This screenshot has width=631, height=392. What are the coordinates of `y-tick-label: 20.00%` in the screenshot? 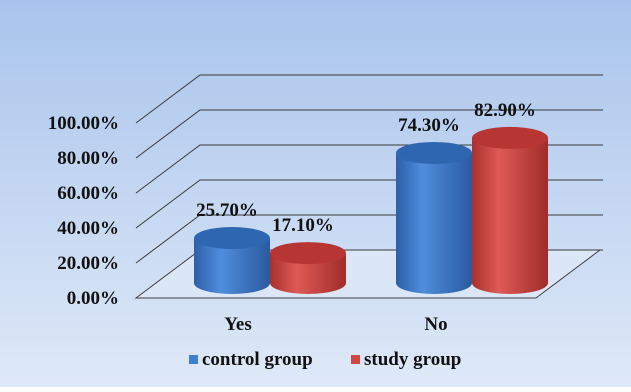 It's located at (88, 263).